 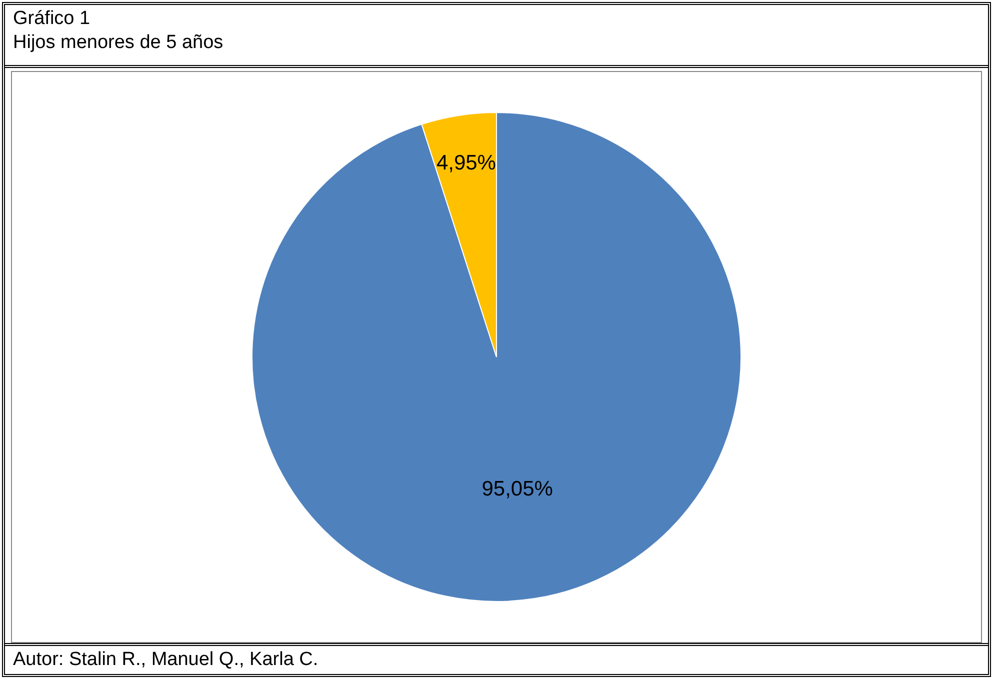 I want to click on data-label: 4,95%, so click(x=466, y=163).